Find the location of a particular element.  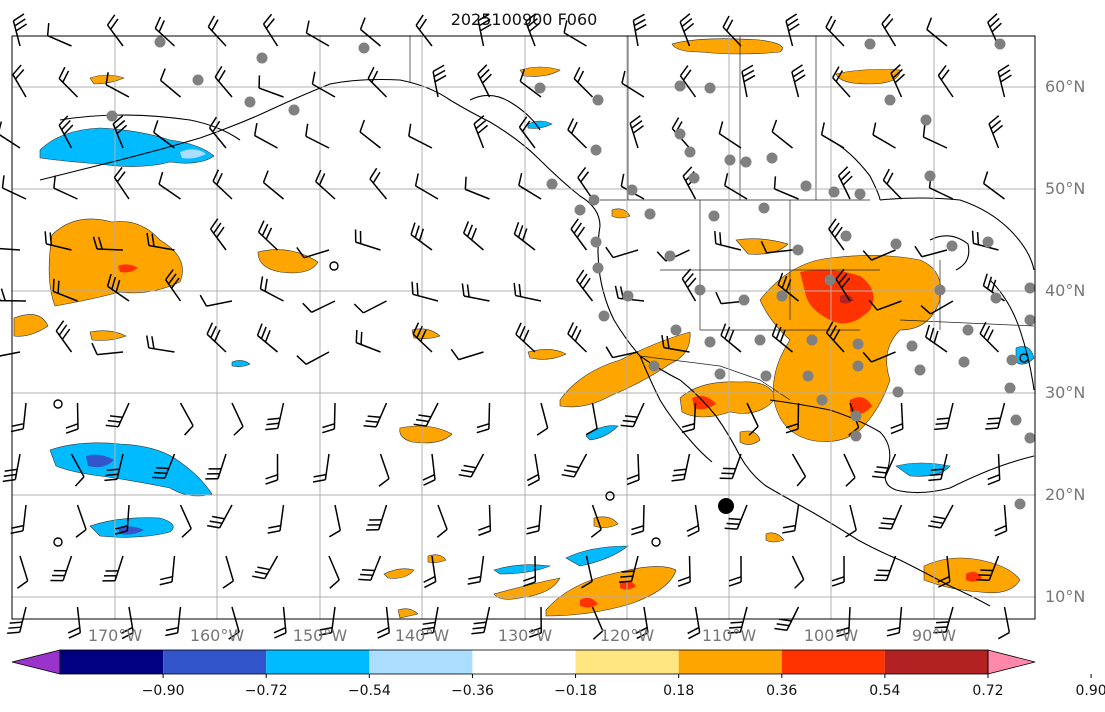

colorbar-tick-label: −0.18 is located at coordinates (575, 691).